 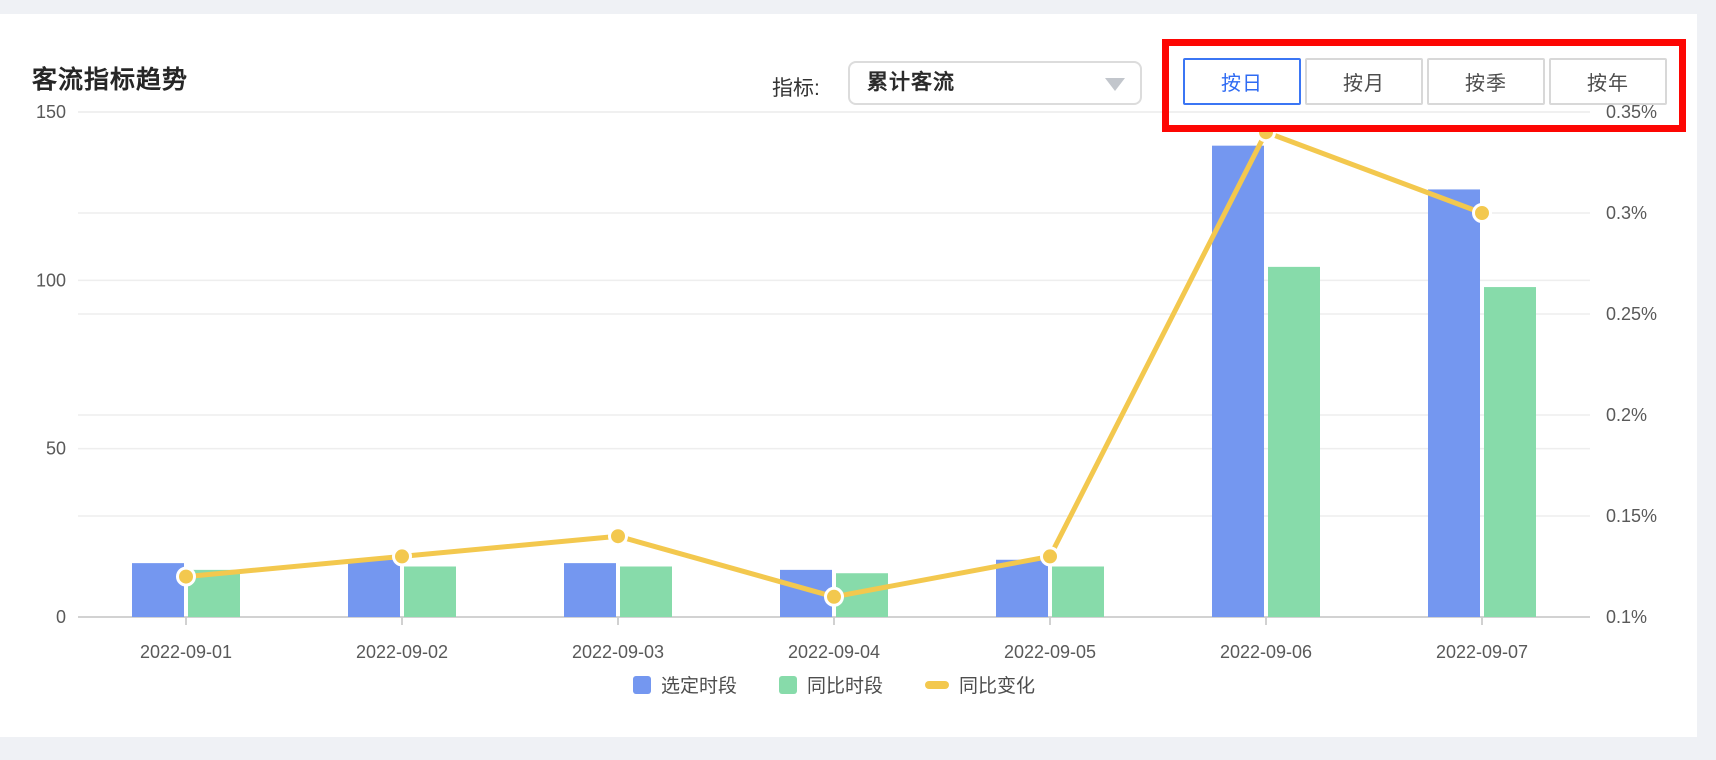 I want to click on period-button-quarter: 按季, so click(x=1486, y=81).